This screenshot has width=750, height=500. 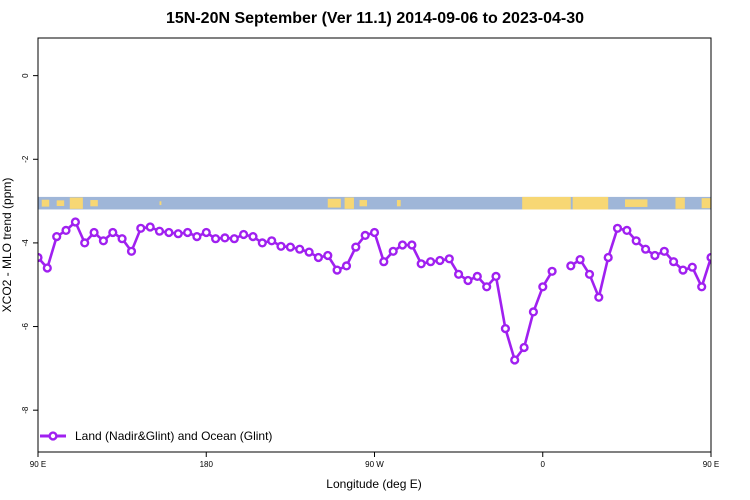 I want to click on y-axis-label: XCO2 - MLO trend (ppm), so click(x=7, y=245).